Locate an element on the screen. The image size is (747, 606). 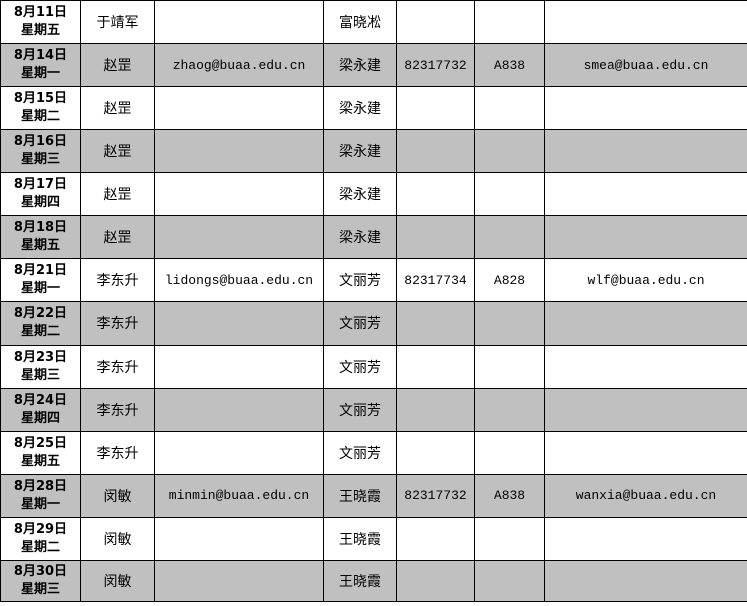
date-cell: 8月22日星期二 is located at coordinates (40, 323).